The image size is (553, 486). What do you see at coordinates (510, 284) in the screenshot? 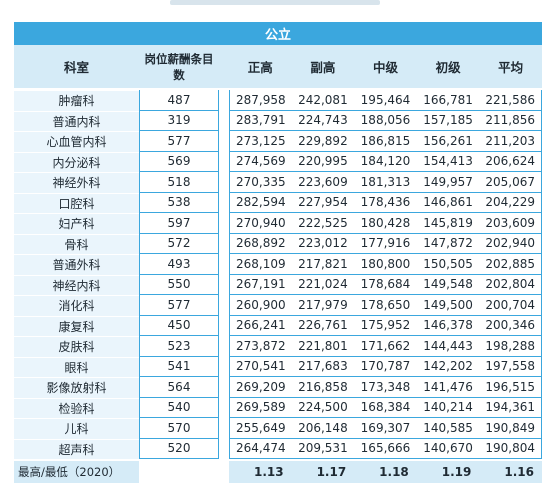
I see `cell-average: 202,804` at bounding box center [510, 284].